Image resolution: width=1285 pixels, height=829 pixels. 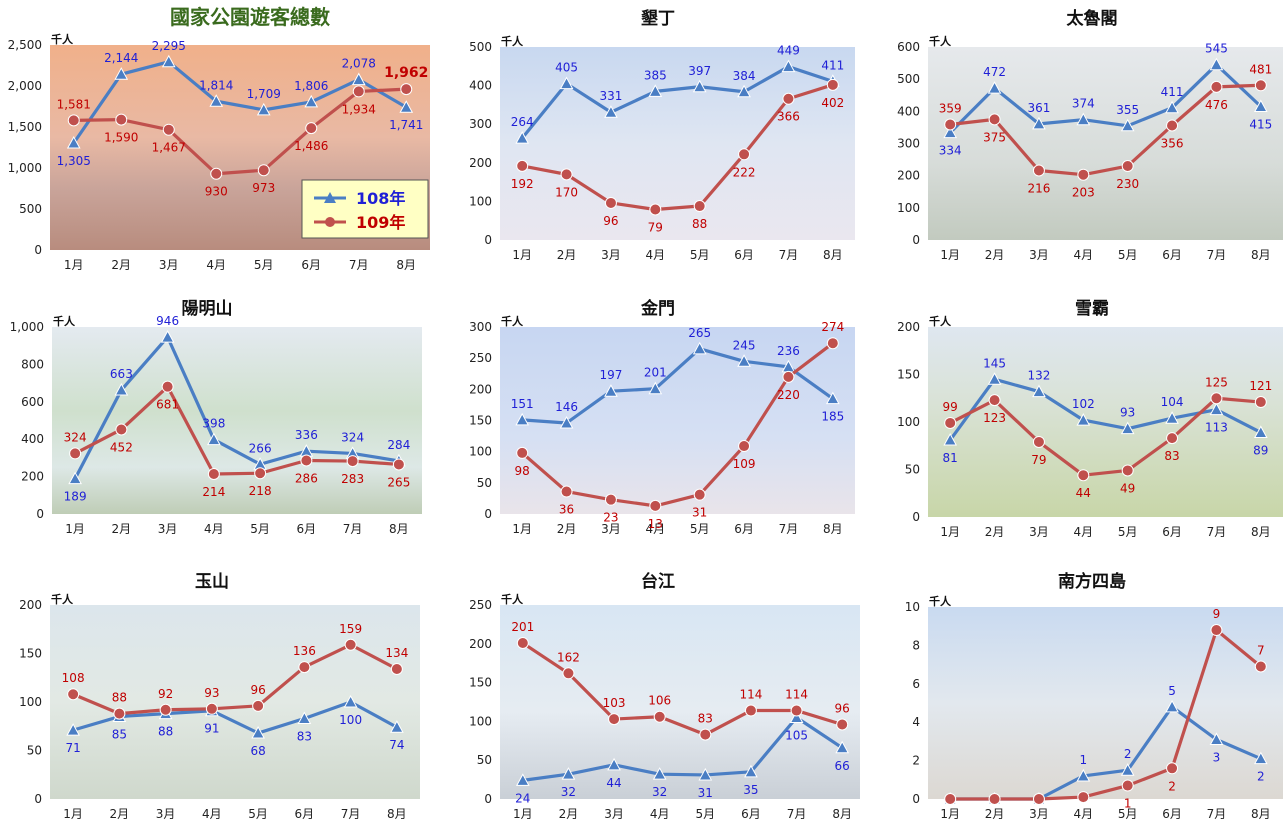 I want to click on y-tick-label: 50, so click(x=484, y=760).